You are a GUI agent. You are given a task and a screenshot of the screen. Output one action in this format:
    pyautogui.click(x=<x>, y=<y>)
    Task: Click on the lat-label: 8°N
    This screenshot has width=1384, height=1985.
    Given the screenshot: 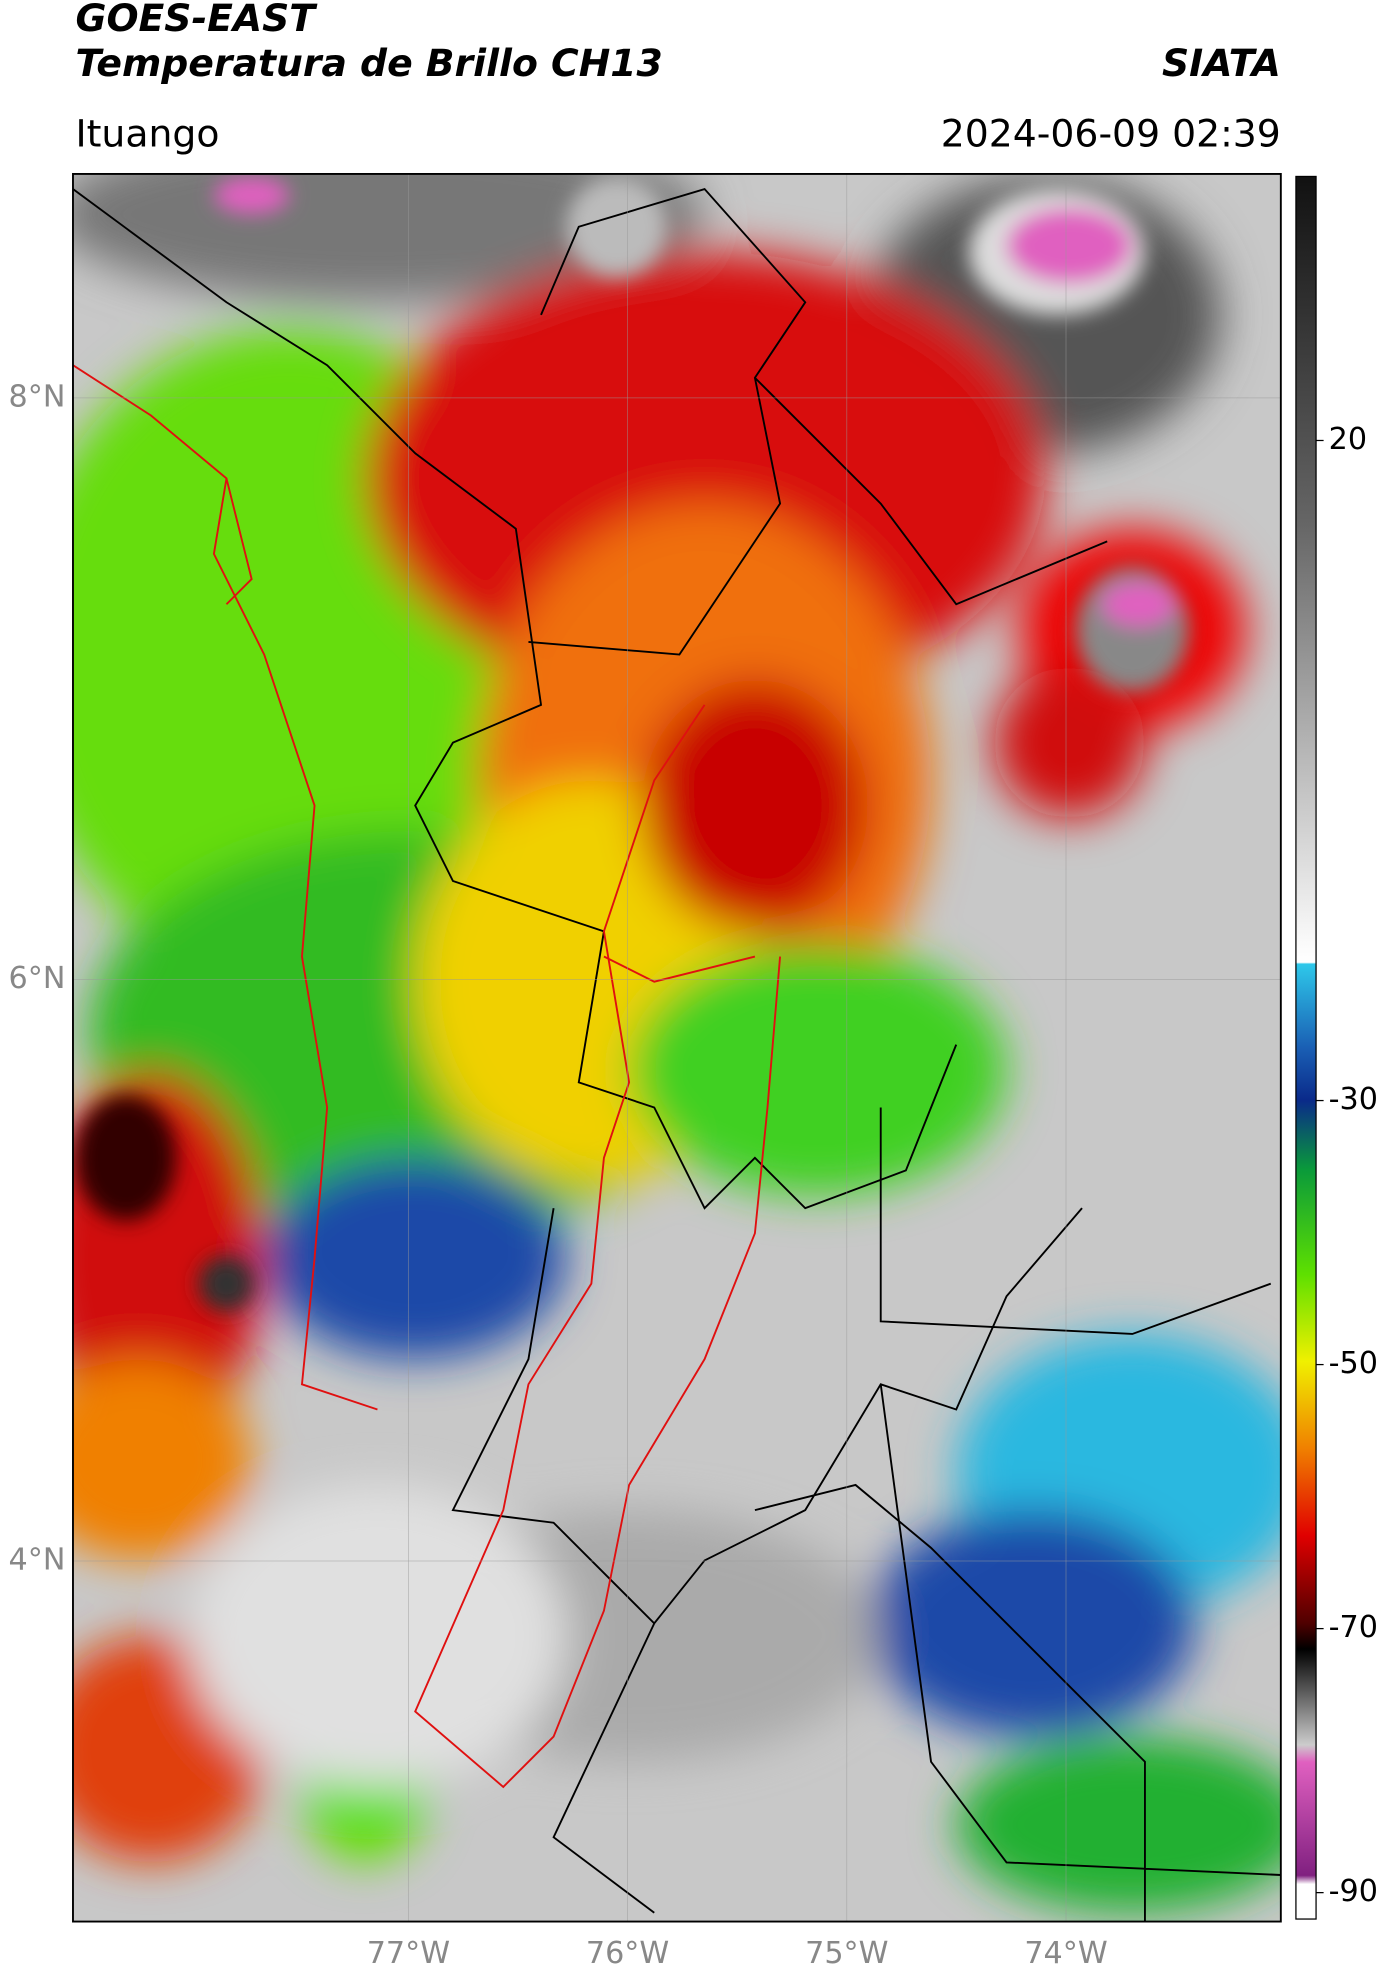 What is the action you would take?
    pyautogui.click(x=37, y=396)
    